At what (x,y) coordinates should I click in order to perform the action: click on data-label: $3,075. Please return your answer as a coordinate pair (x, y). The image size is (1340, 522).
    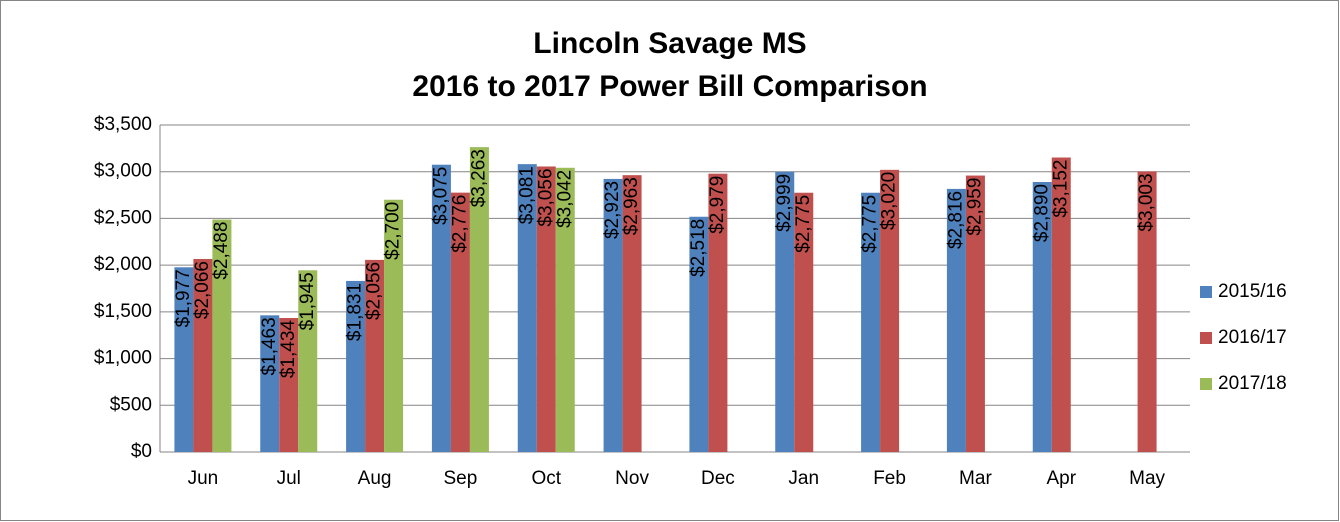
    Looking at the image, I should click on (440, 196).